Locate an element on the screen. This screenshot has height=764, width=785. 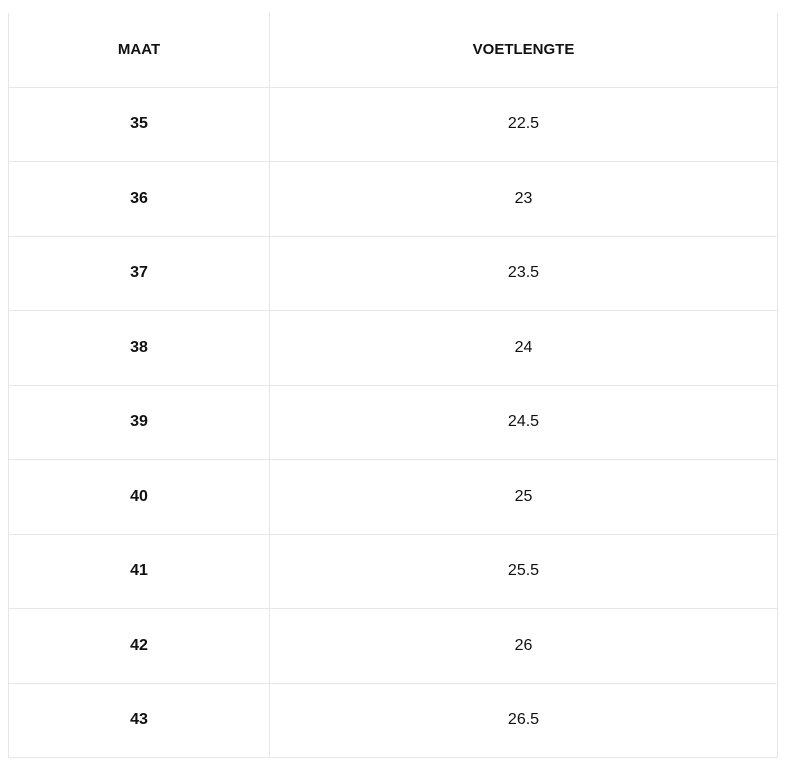
header-voetlengte: VOETLENGTE is located at coordinates (523, 50).